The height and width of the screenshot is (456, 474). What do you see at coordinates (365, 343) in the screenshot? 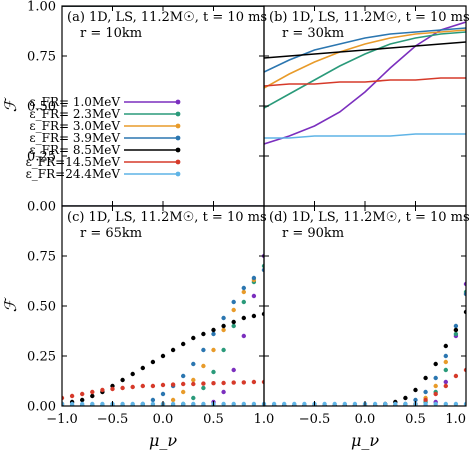
I see `panel-d-plot-area` at bounding box center [365, 343].